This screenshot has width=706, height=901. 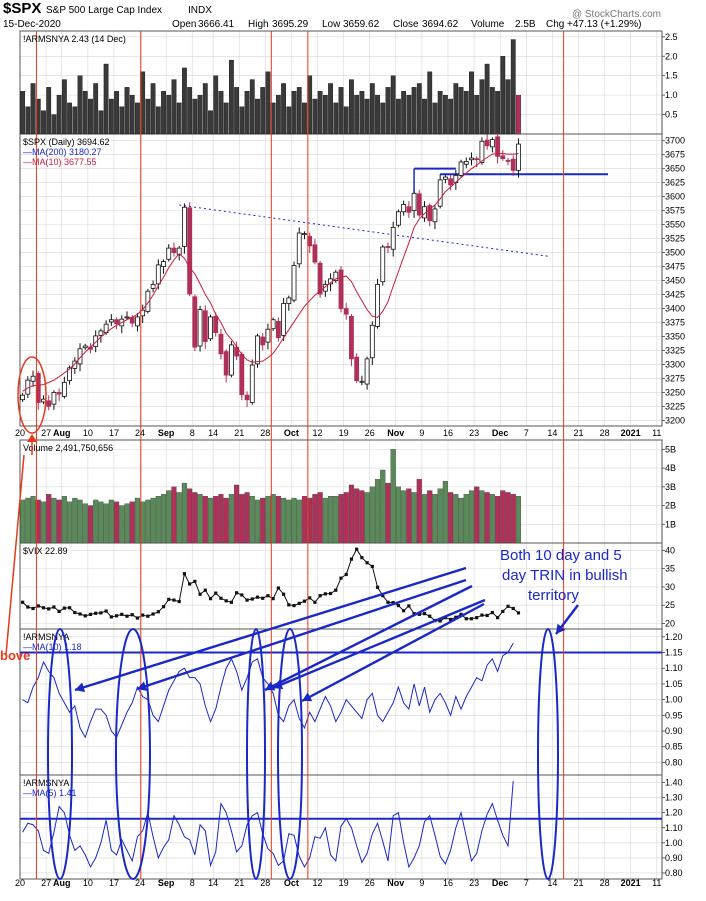 I want to click on x-tick-label: 23, so click(x=474, y=433).